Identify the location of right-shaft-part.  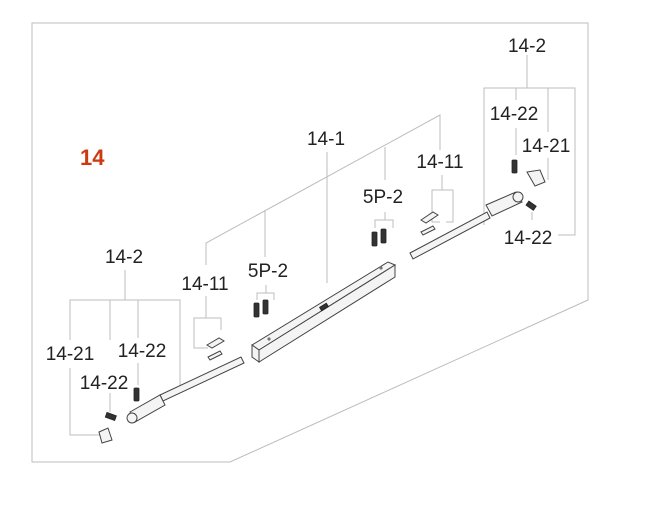
(477, 209).